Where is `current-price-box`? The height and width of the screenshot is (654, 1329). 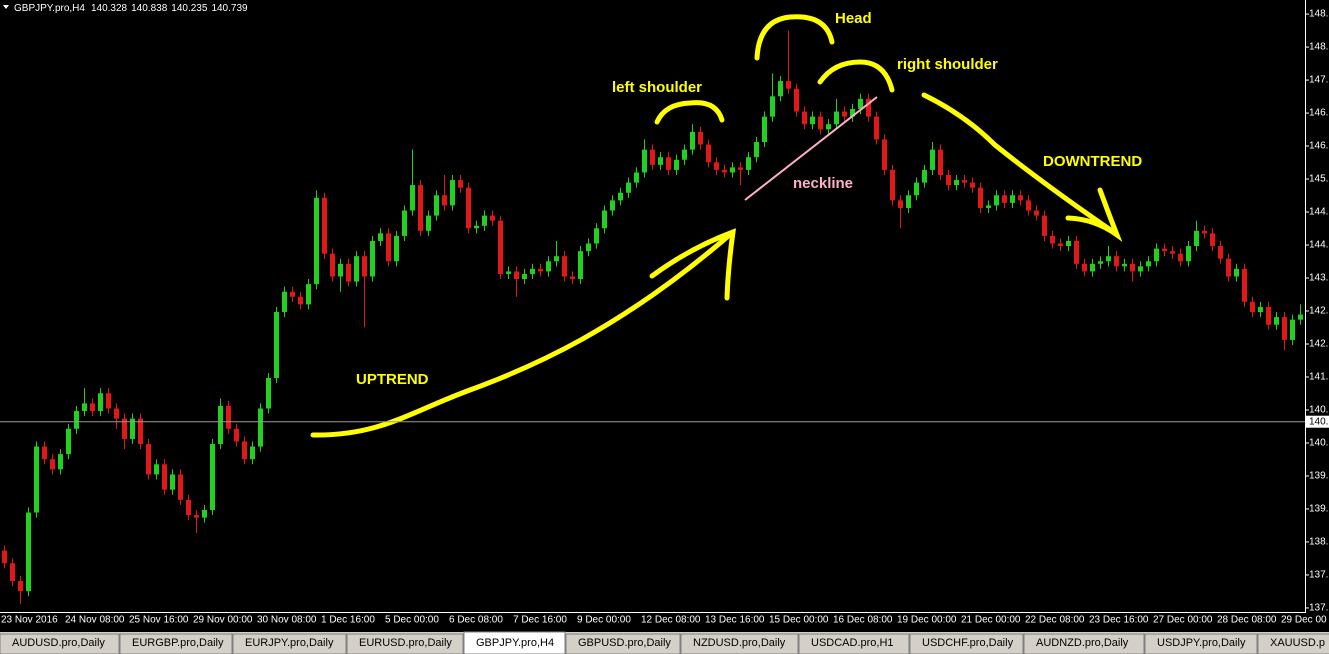 current-price-box is located at coordinates (1317, 421).